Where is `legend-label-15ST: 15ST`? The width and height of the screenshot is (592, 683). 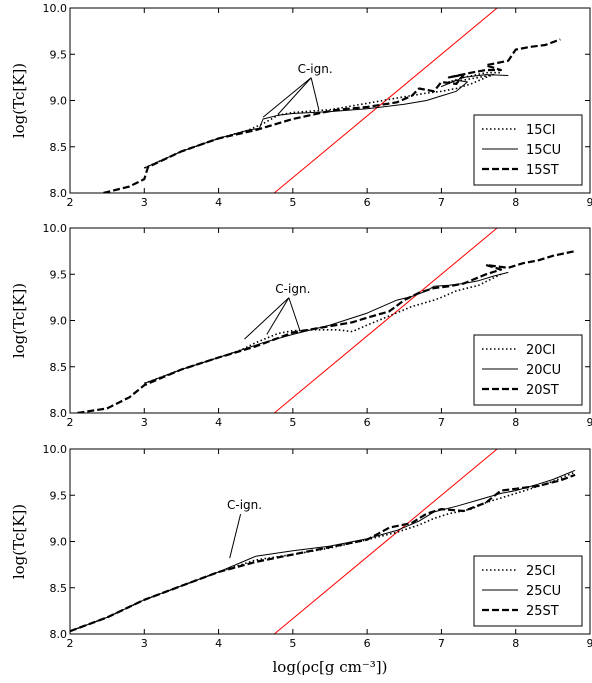
legend-label-15ST: 15ST is located at coordinates (542, 170).